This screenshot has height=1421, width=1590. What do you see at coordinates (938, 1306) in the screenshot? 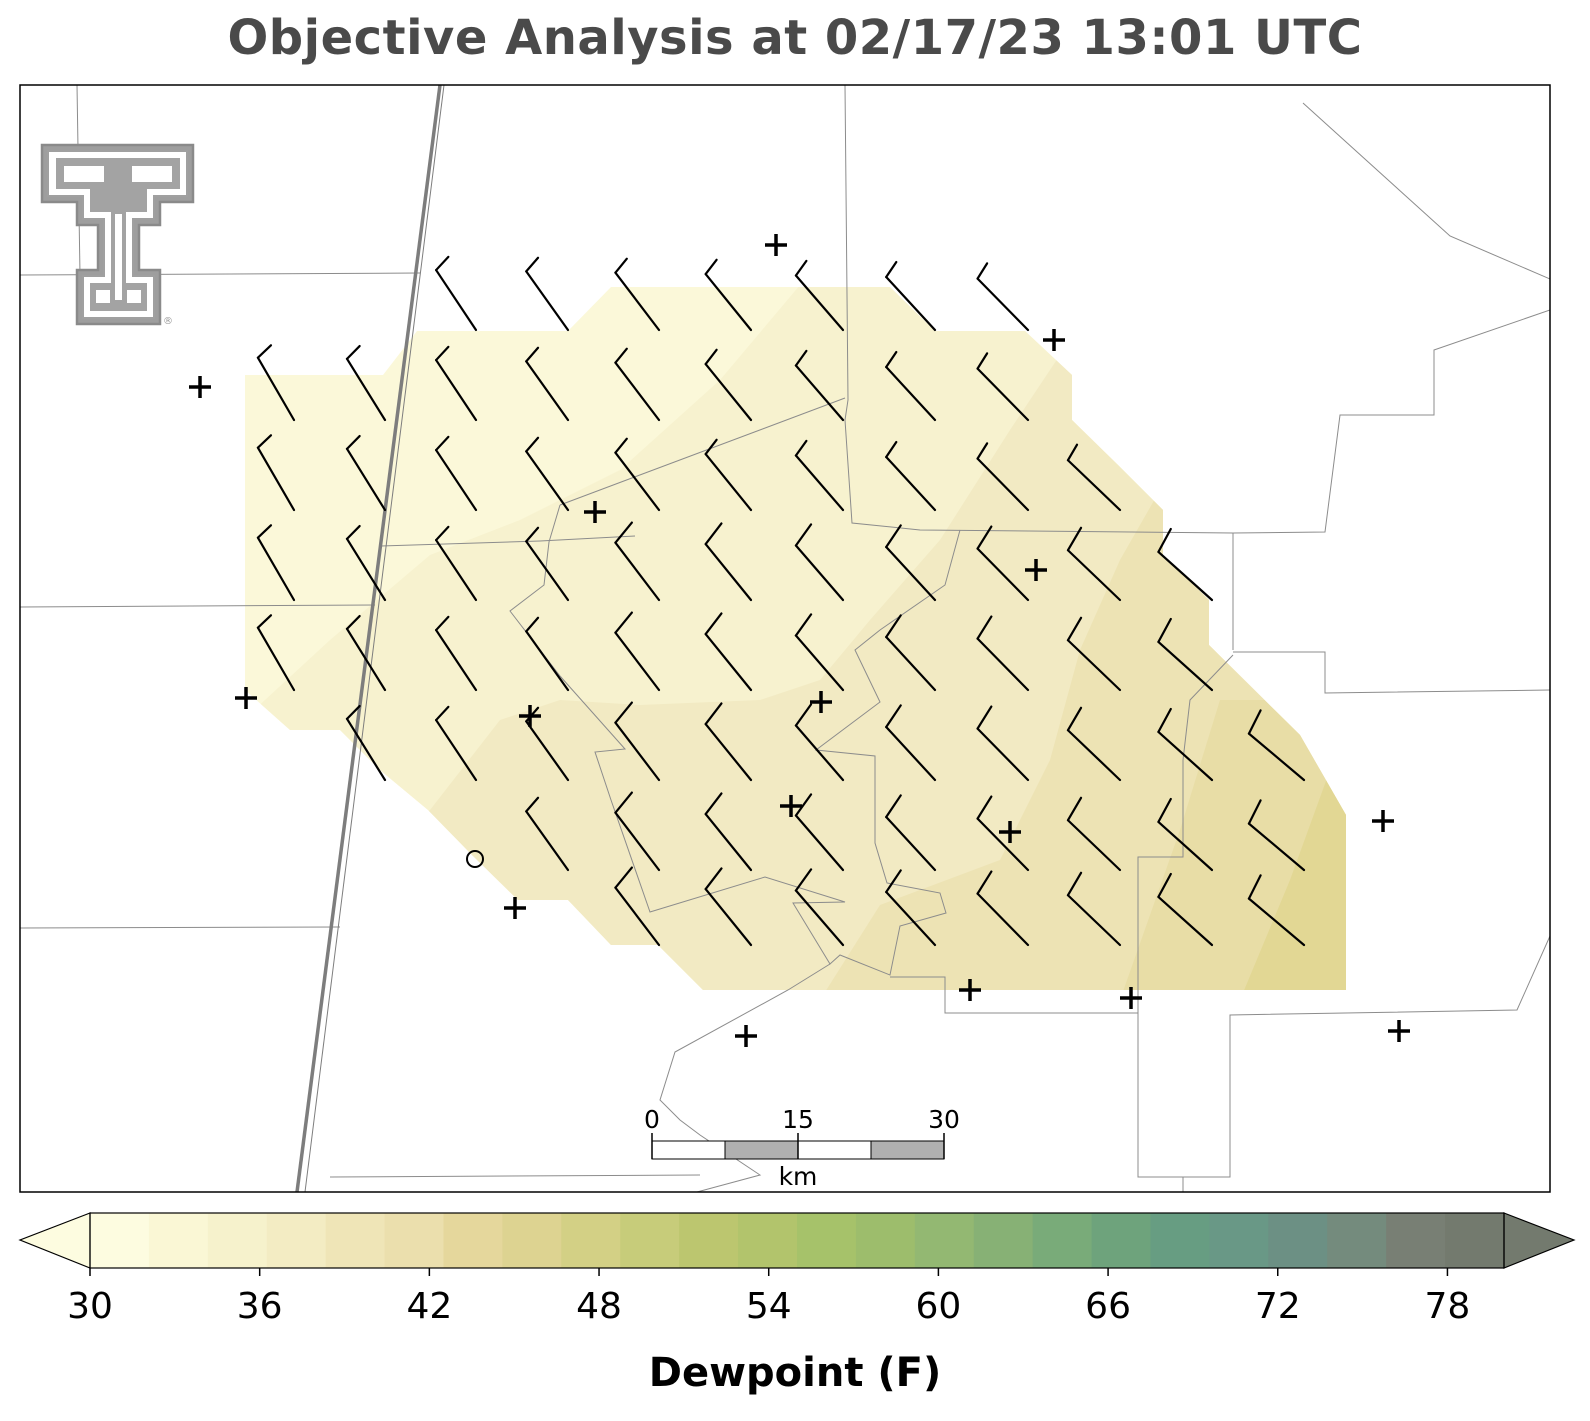
I see `colorbar-tick-label: 60` at bounding box center [938, 1306].